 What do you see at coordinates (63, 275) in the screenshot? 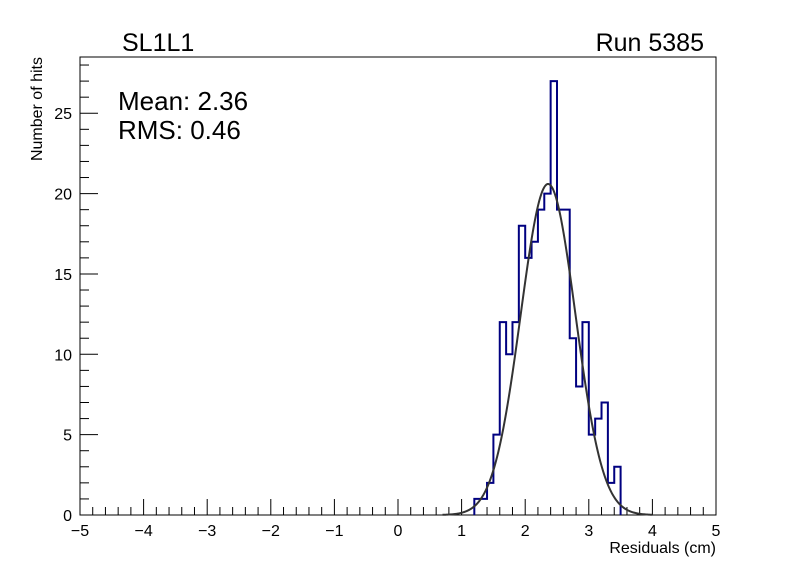
I see `y-tick-label: 15` at bounding box center [63, 275].